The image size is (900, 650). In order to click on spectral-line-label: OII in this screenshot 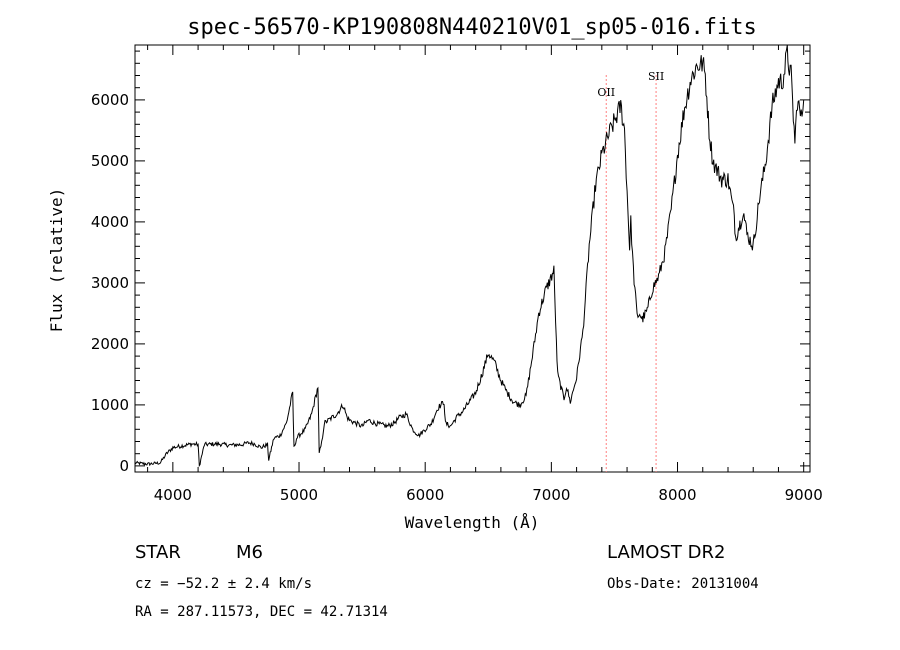, I will do `click(606, 92)`.